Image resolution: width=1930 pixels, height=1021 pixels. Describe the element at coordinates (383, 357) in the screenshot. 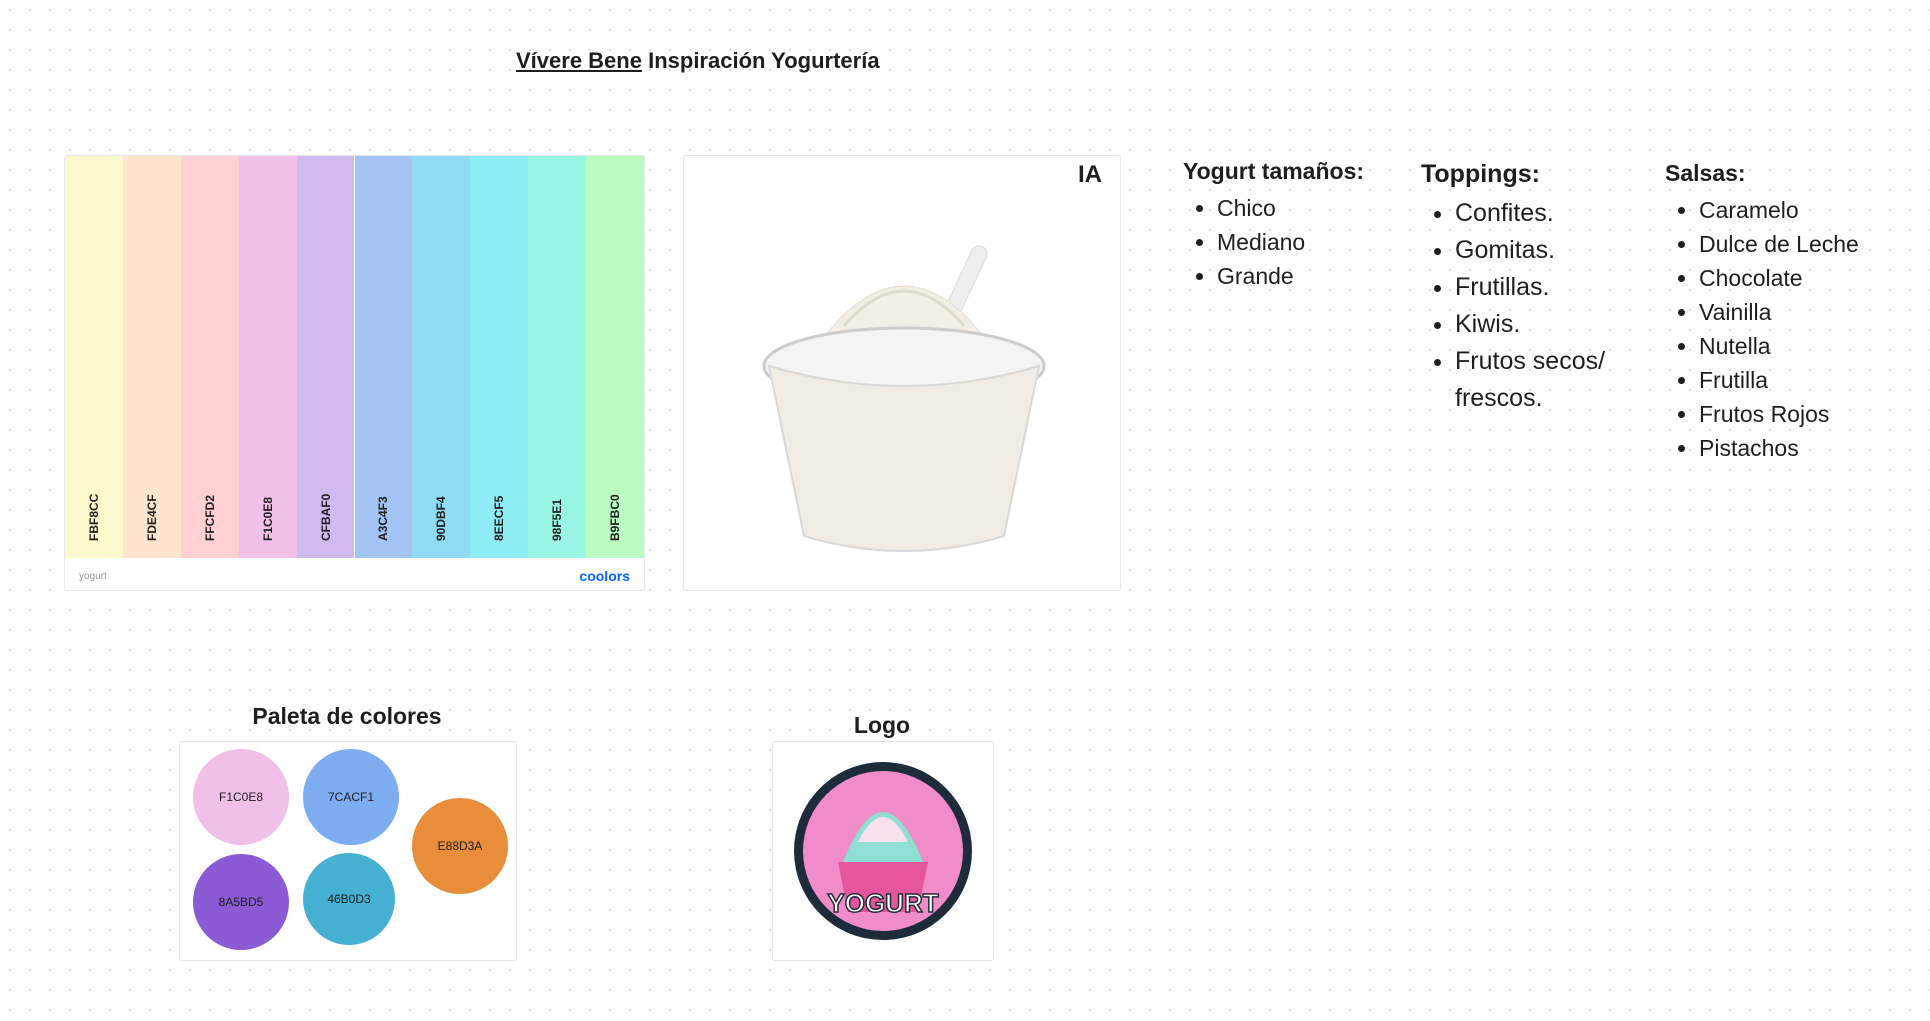

I see `swatch: A3C4F3` at that location.